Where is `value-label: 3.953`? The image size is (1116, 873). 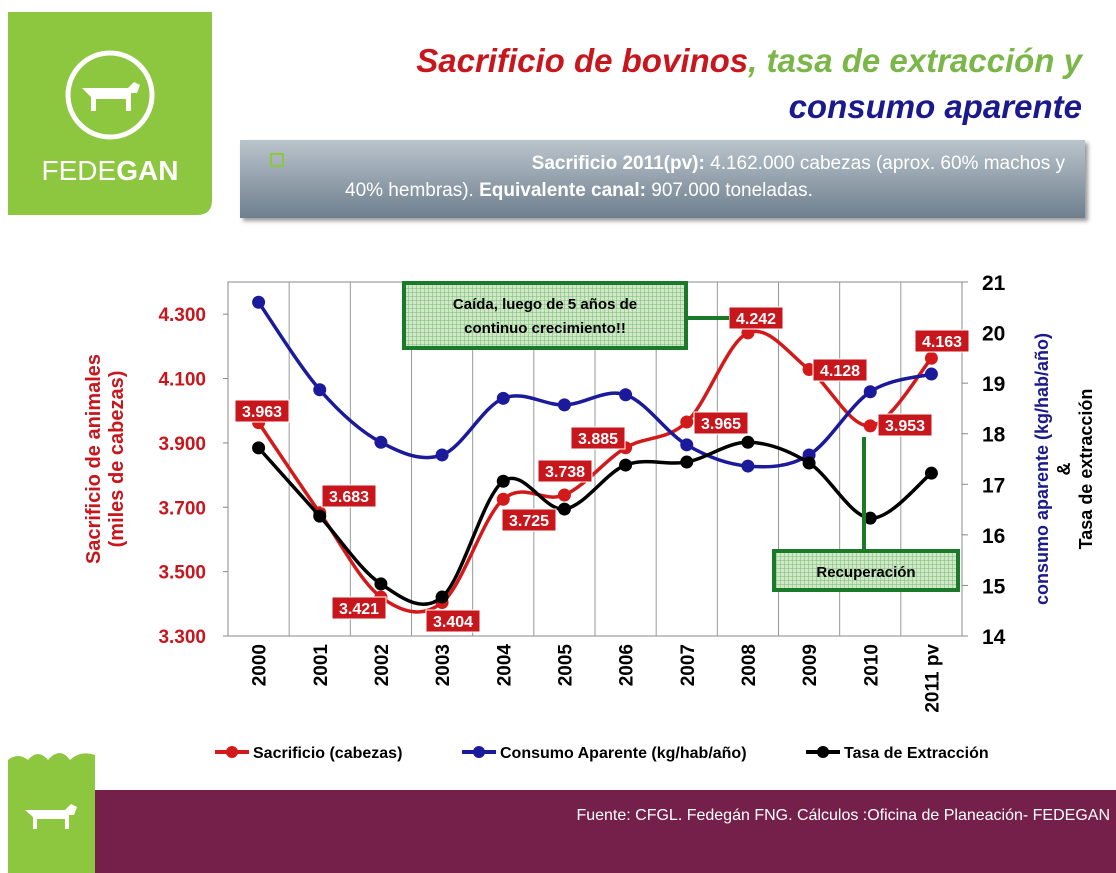 value-label: 3.953 is located at coordinates (905, 426).